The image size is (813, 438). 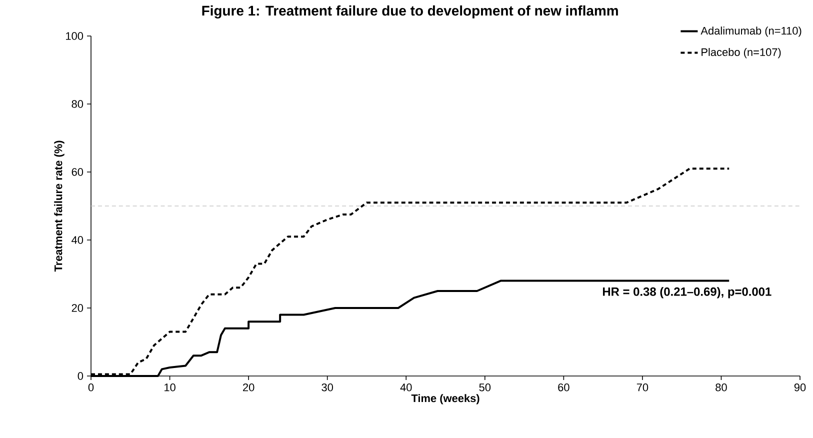 I want to click on x-tick-label: 60, so click(x=564, y=388).